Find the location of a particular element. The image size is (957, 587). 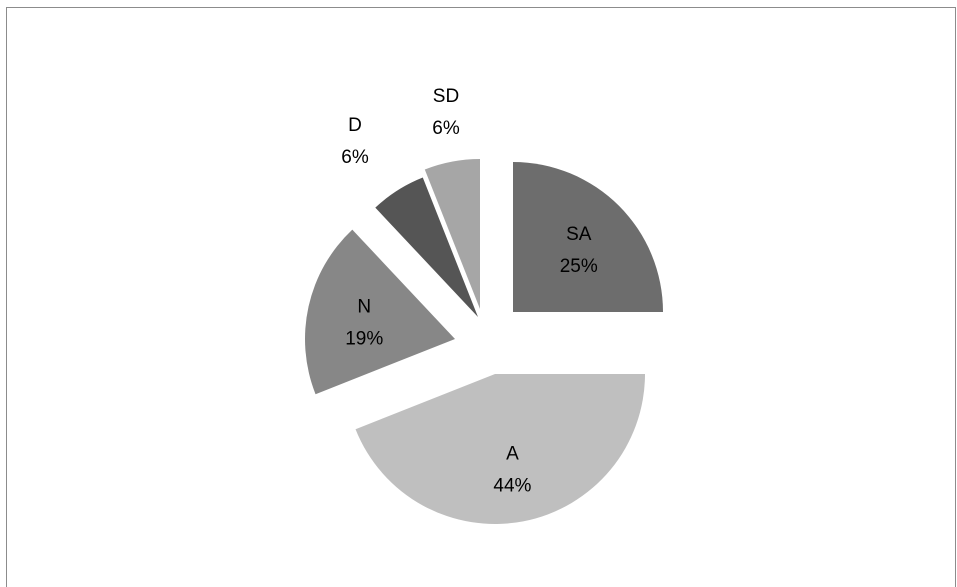

slice-percent-label: 19% is located at coordinates (364, 339).